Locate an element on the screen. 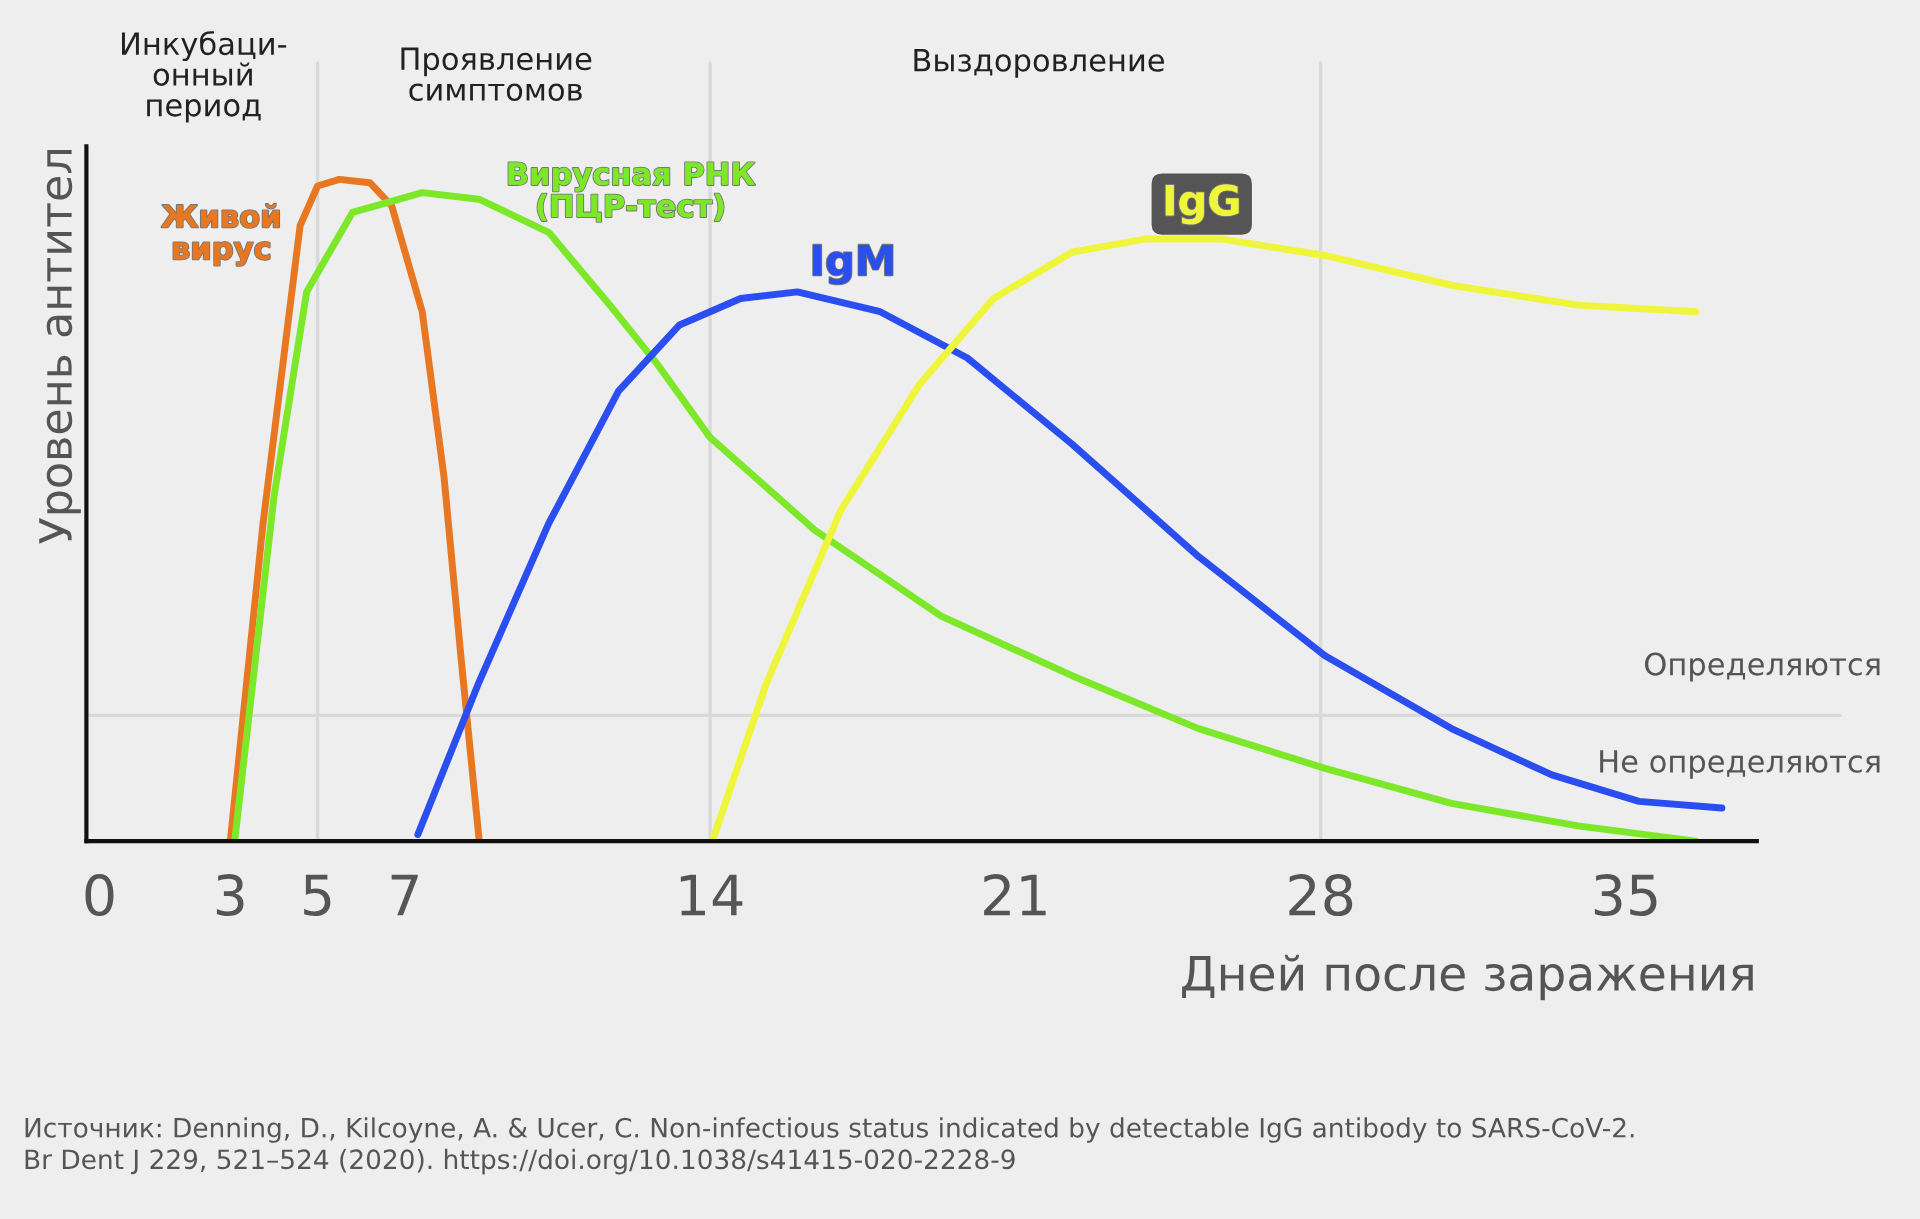 The width and height of the screenshot is (1920, 1219). x-tick-label: 35 is located at coordinates (1625, 895).